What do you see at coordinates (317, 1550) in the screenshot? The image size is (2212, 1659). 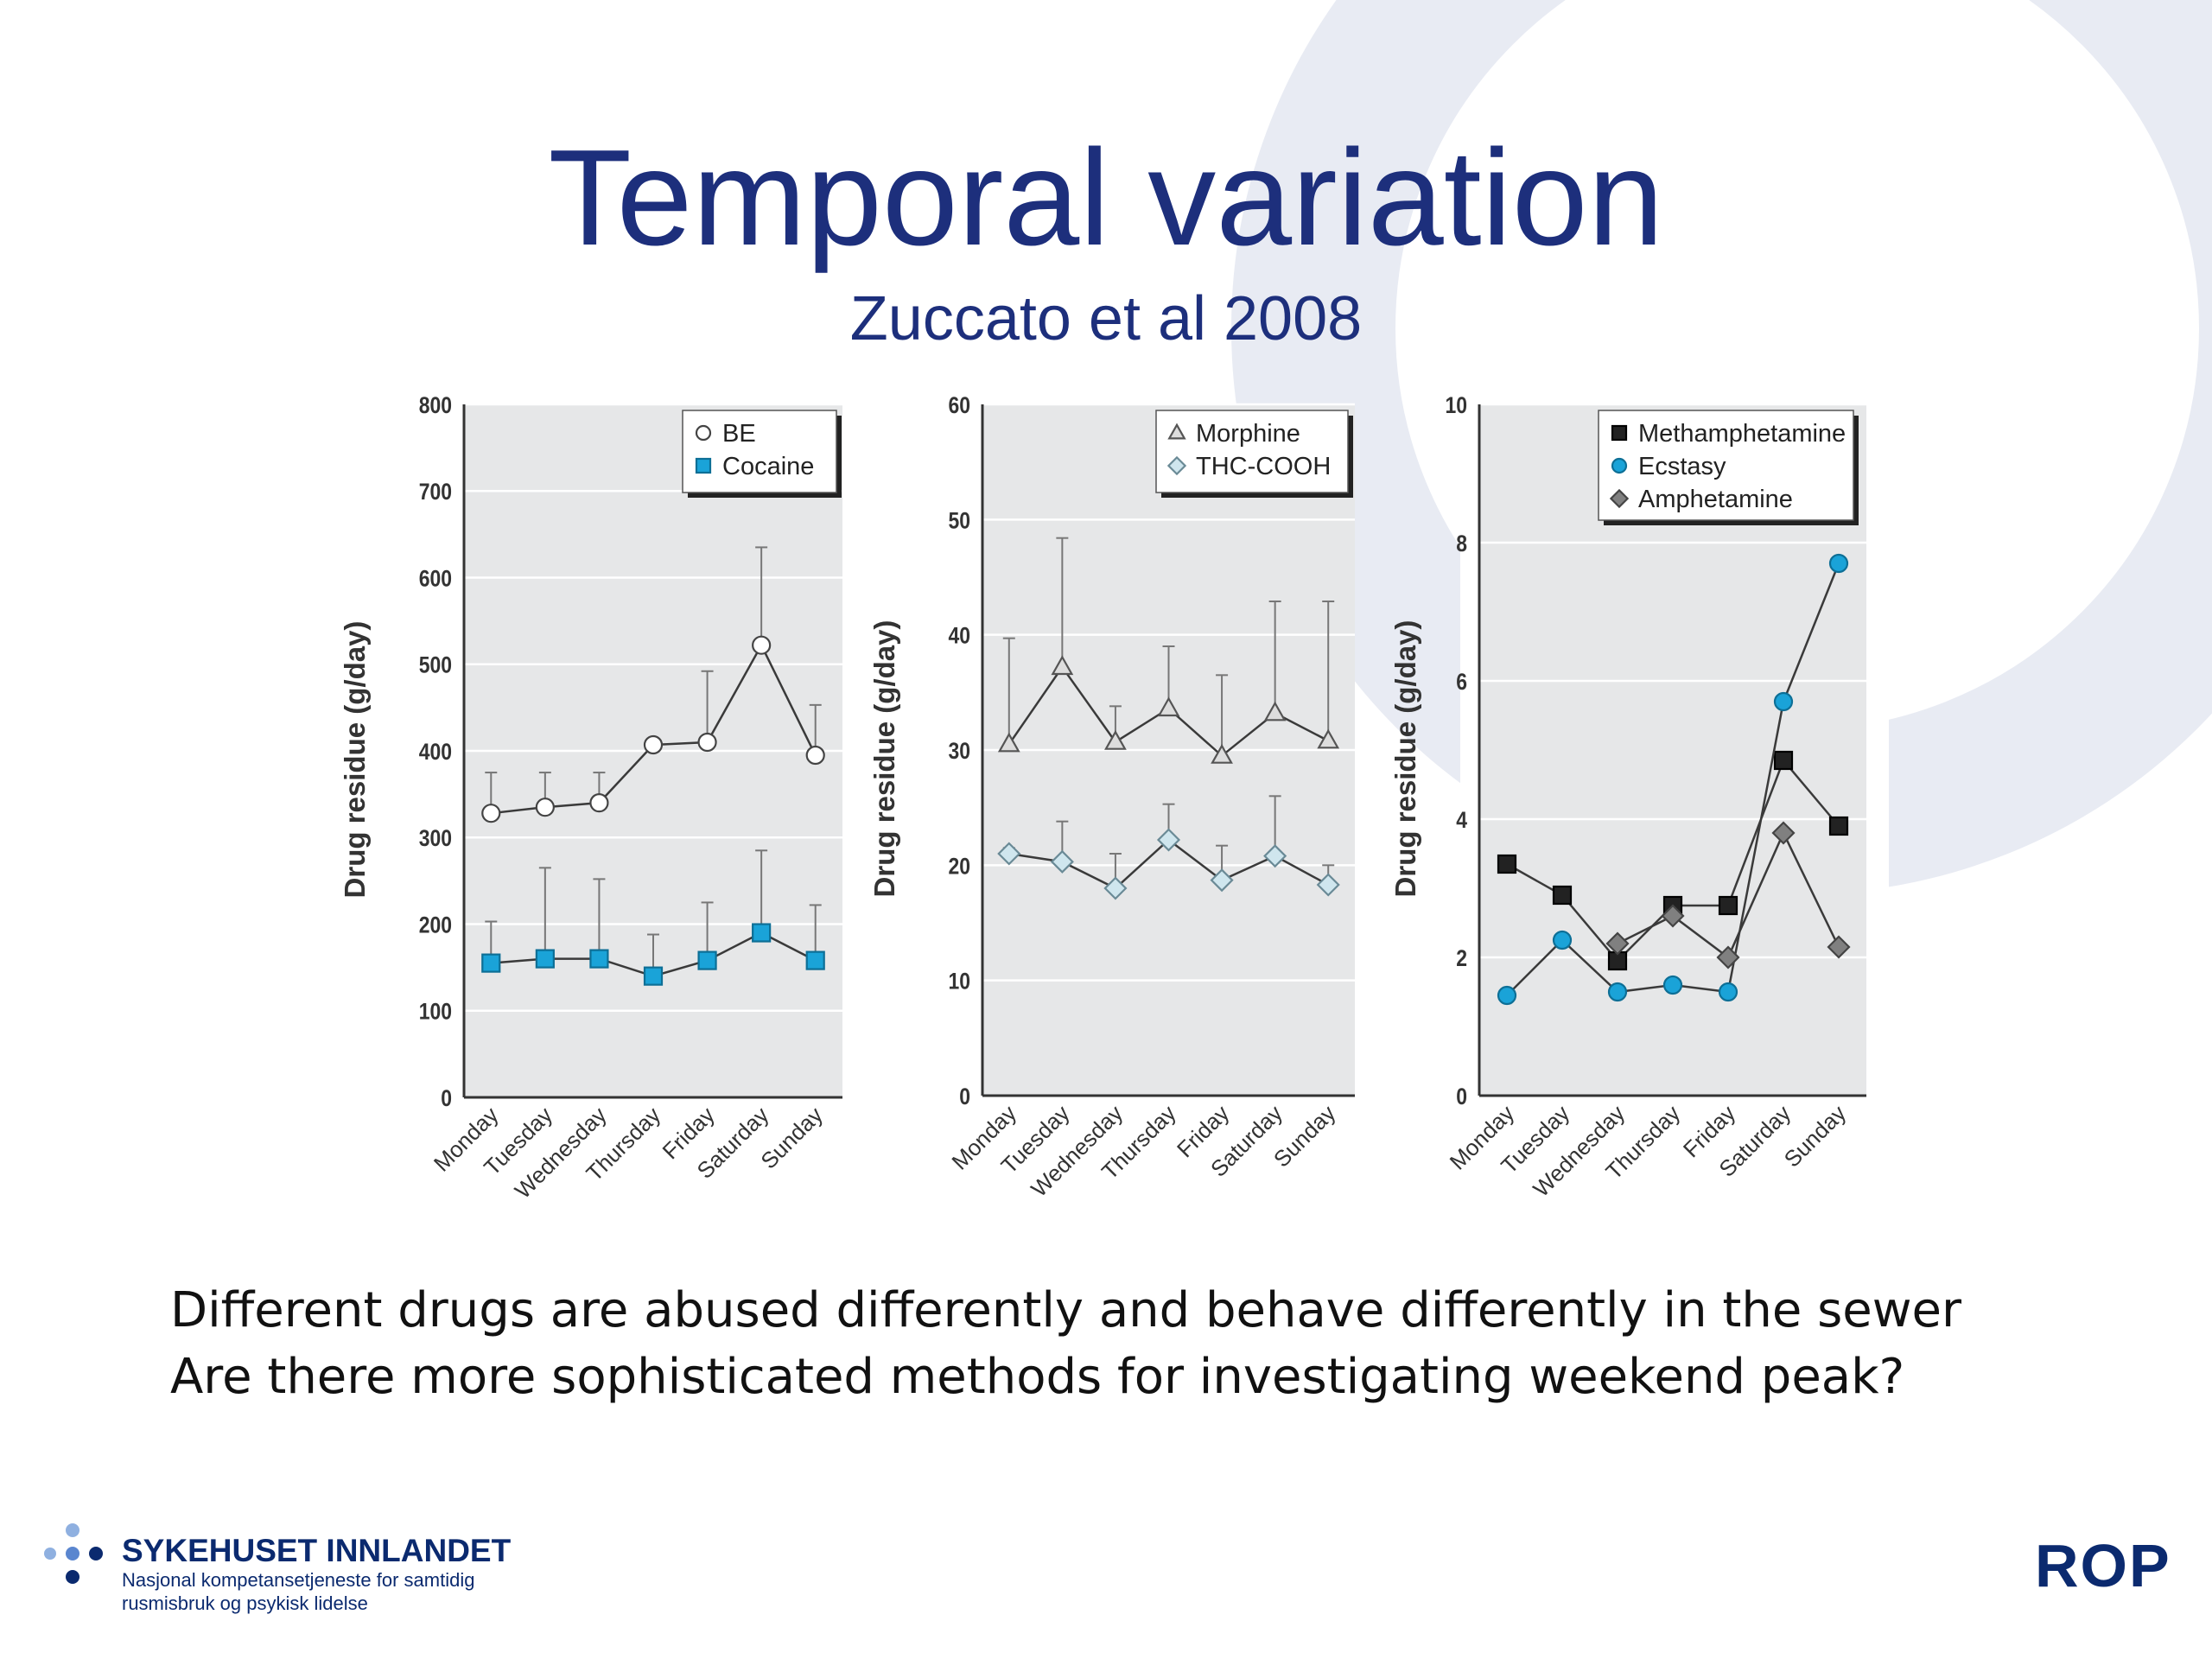 I see `logo-name: SYKEHUSET INNLANDET` at bounding box center [317, 1550].